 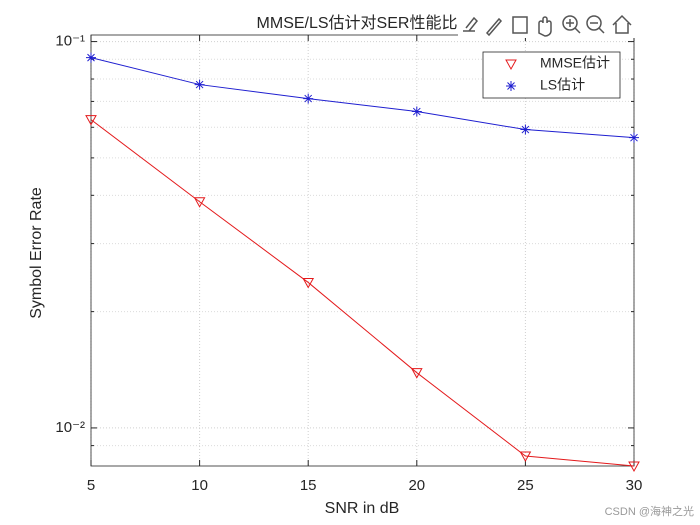 What do you see at coordinates (70, 41) in the screenshot?
I see `y-tick-label: 10⁻¹` at bounding box center [70, 41].